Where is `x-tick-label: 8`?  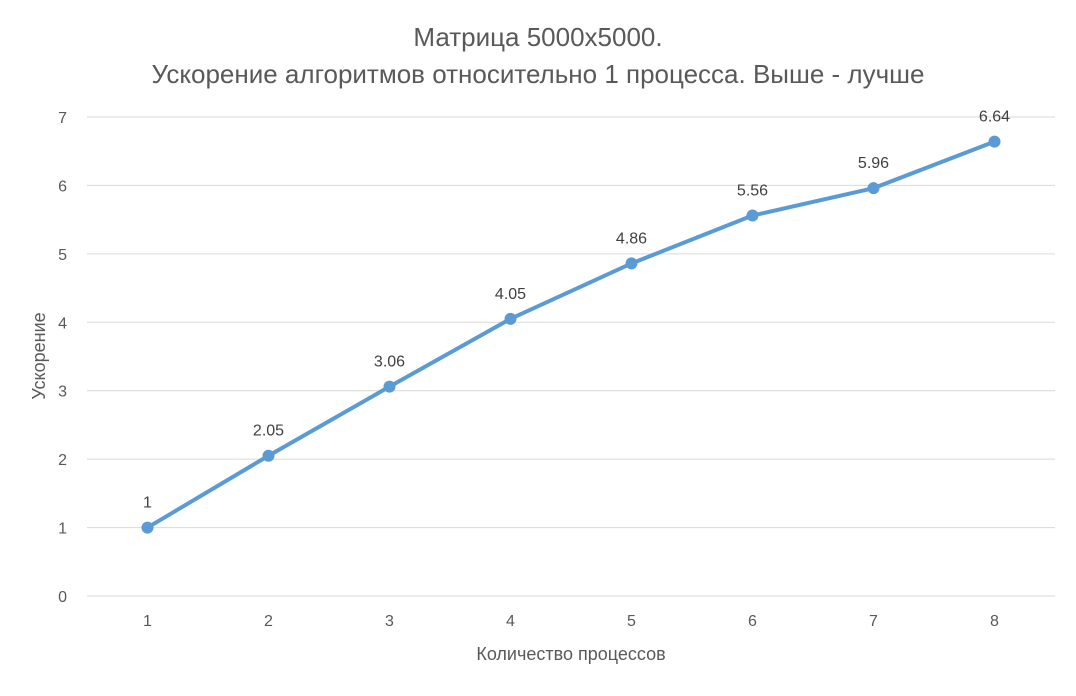
x-tick-label: 8 is located at coordinates (994, 621).